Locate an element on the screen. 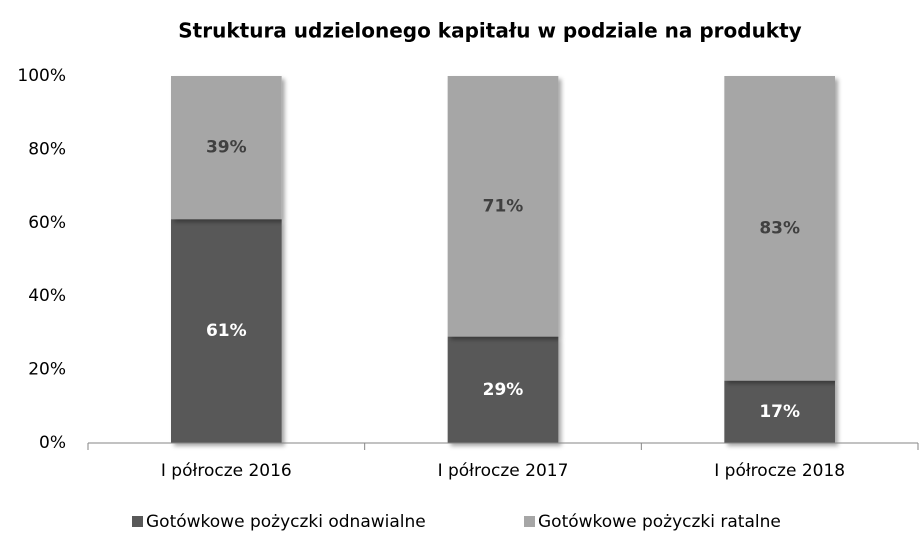 The width and height of the screenshot is (920, 538). data-label: 17% is located at coordinates (779, 412).